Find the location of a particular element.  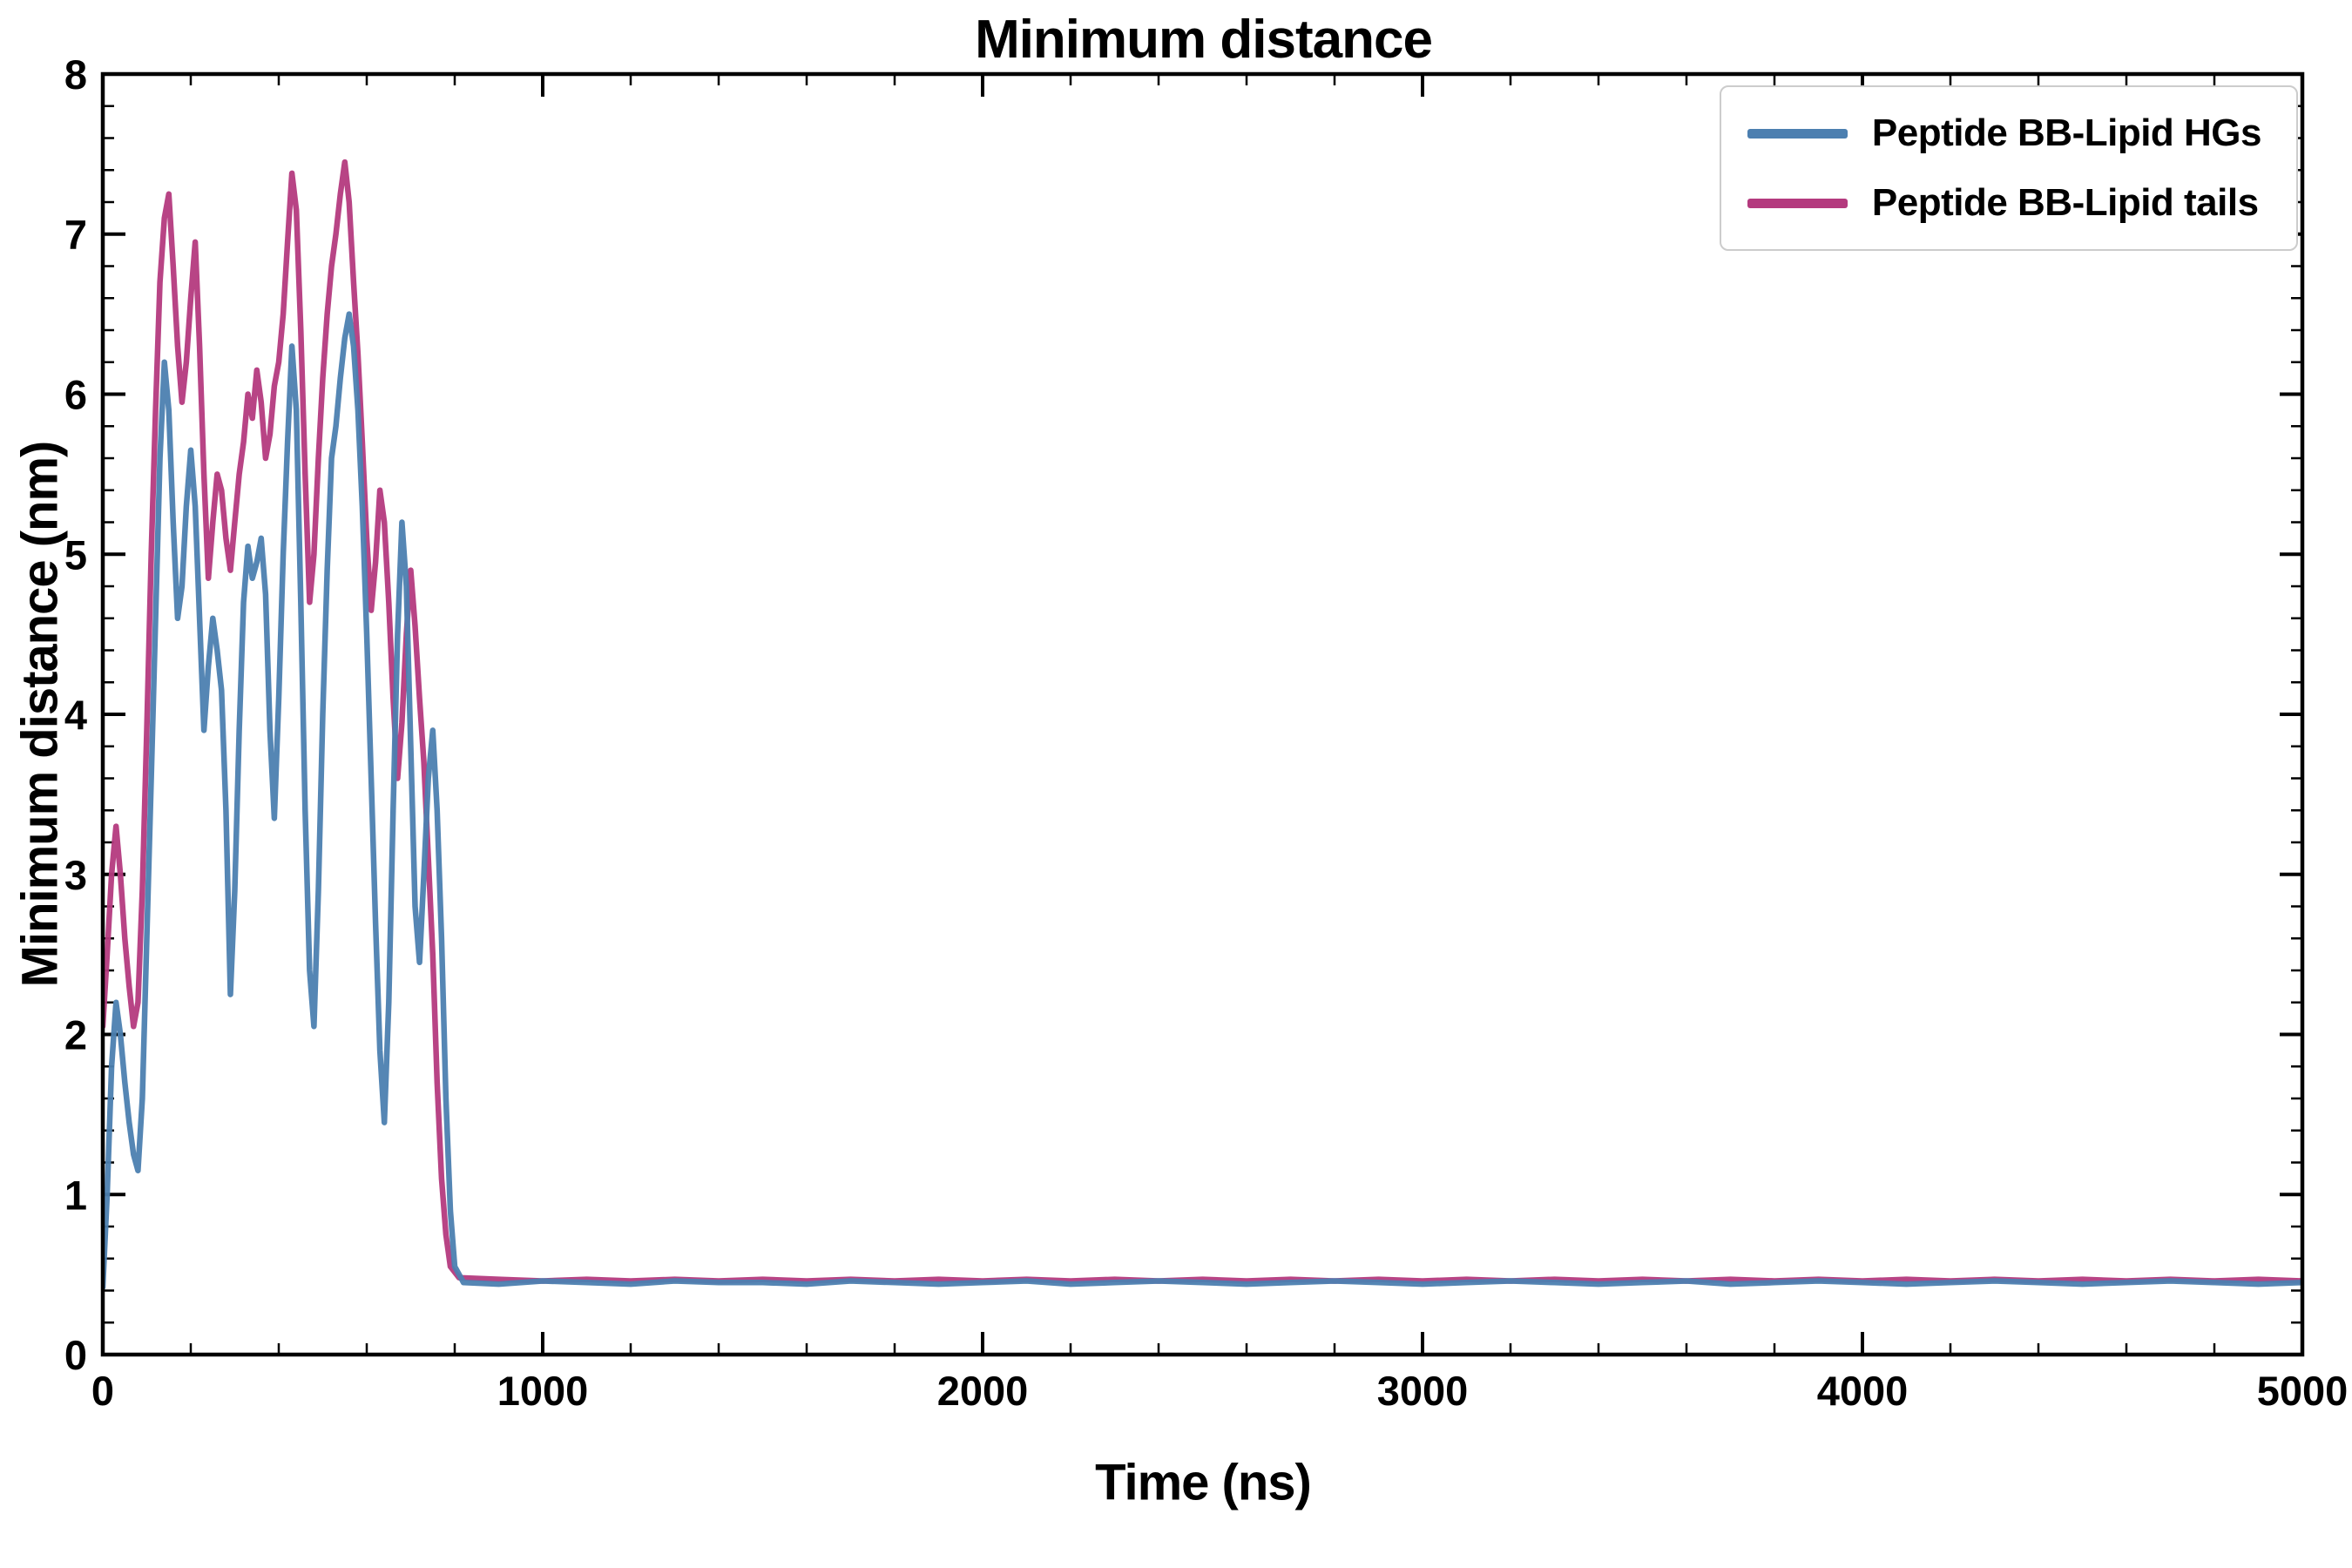

svg-text: 4000 is located at coordinates (1863, 1391).